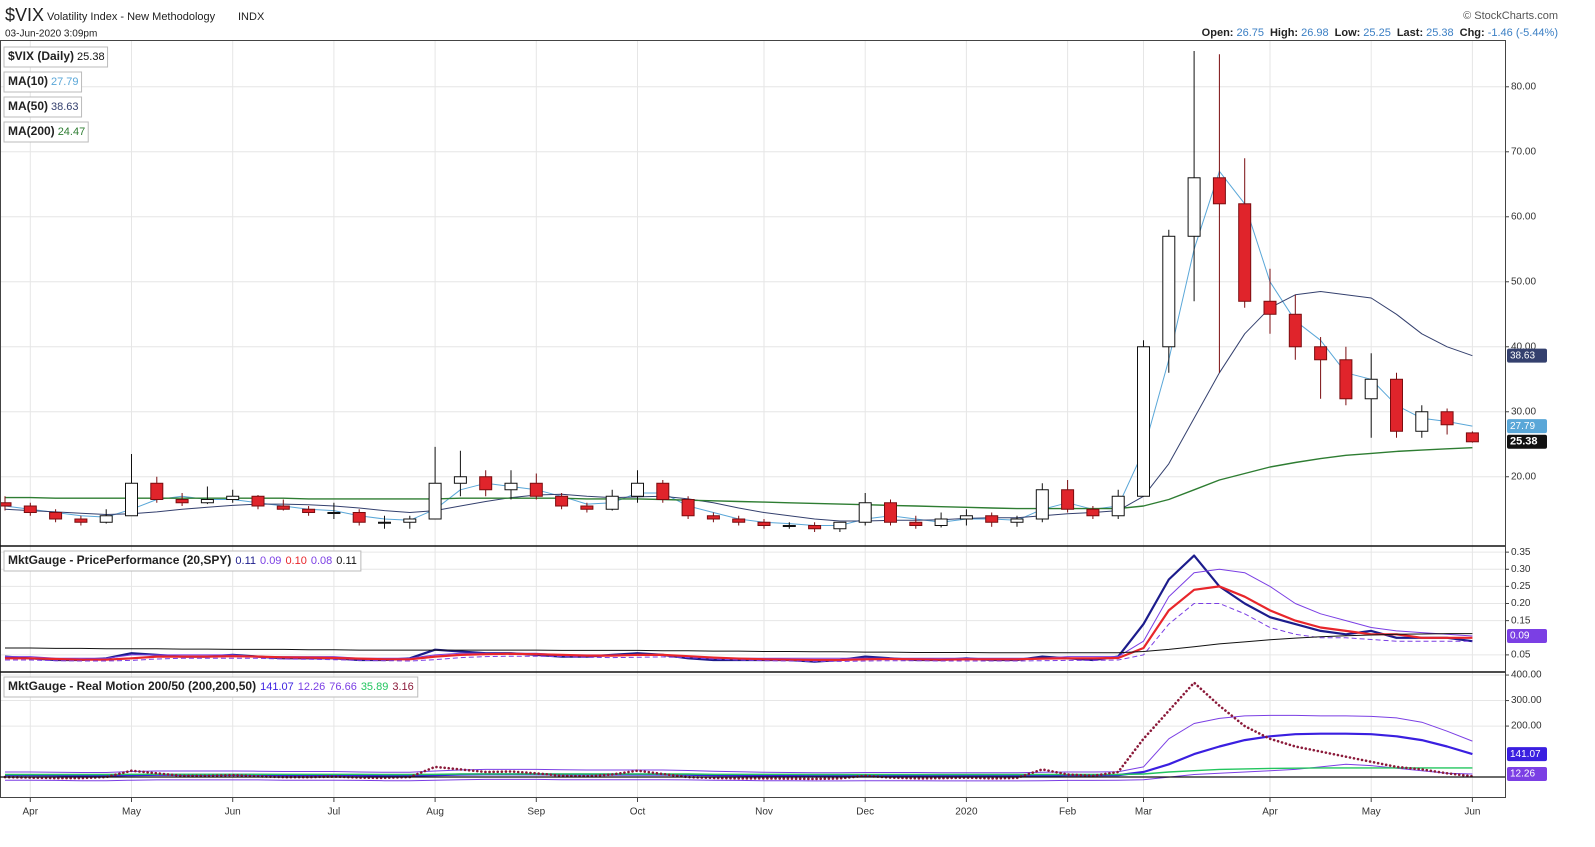 This screenshot has width=1595, height=847. I want to click on y-tick-label: 30.00, so click(1523, 411).